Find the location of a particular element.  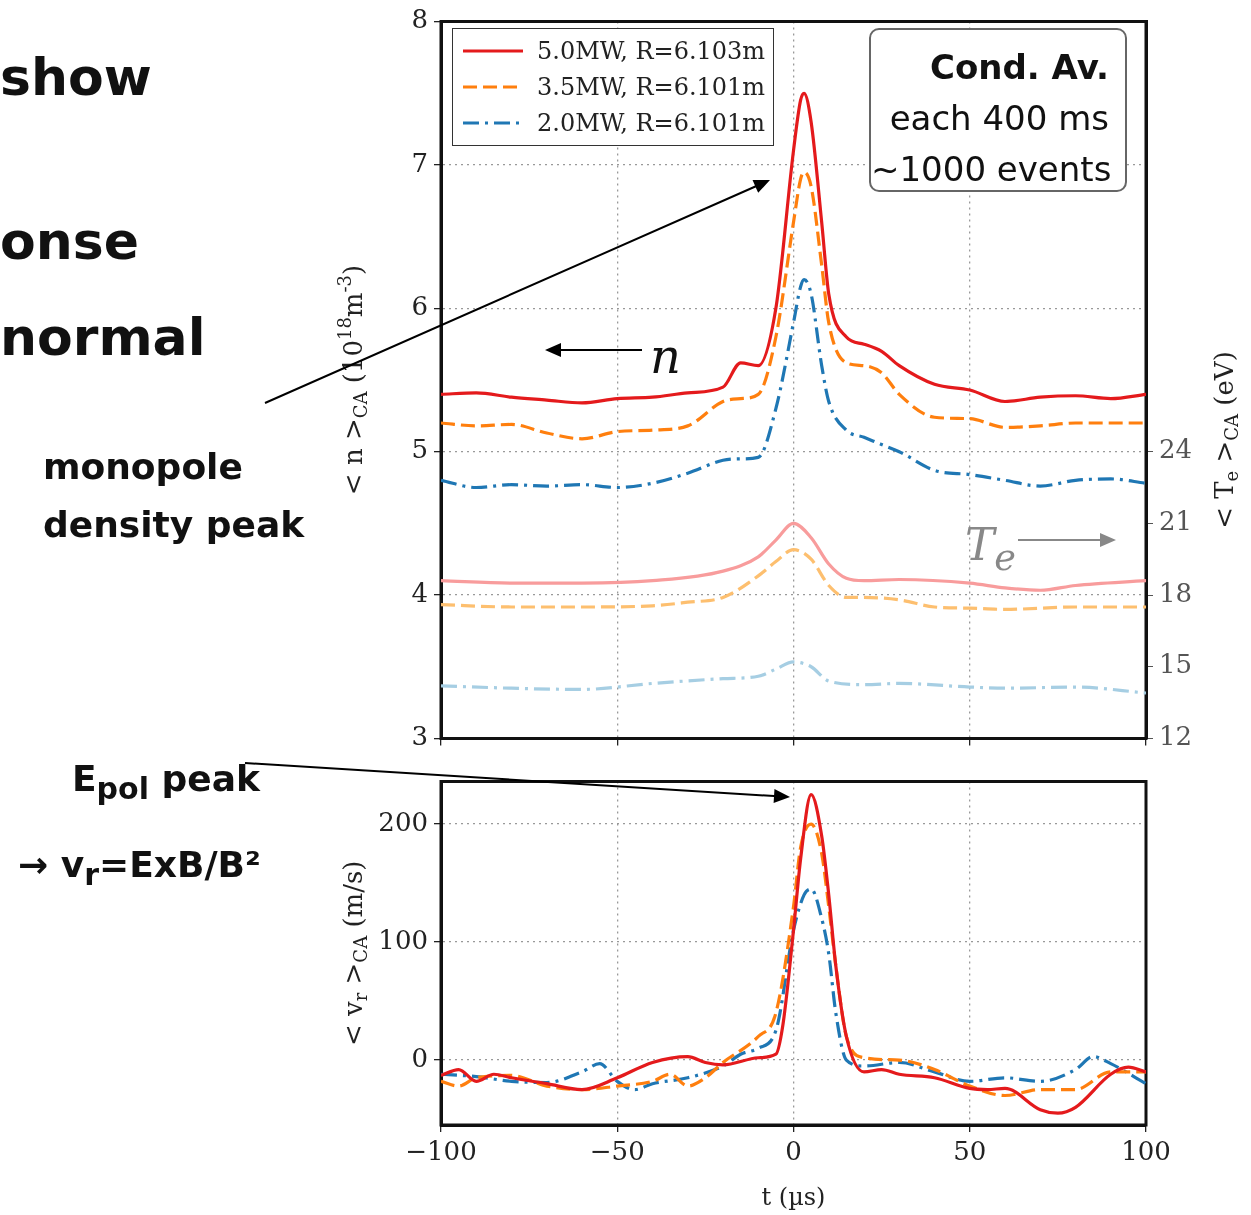

y-tick-label: 7 is located at coordinates (419, 162).